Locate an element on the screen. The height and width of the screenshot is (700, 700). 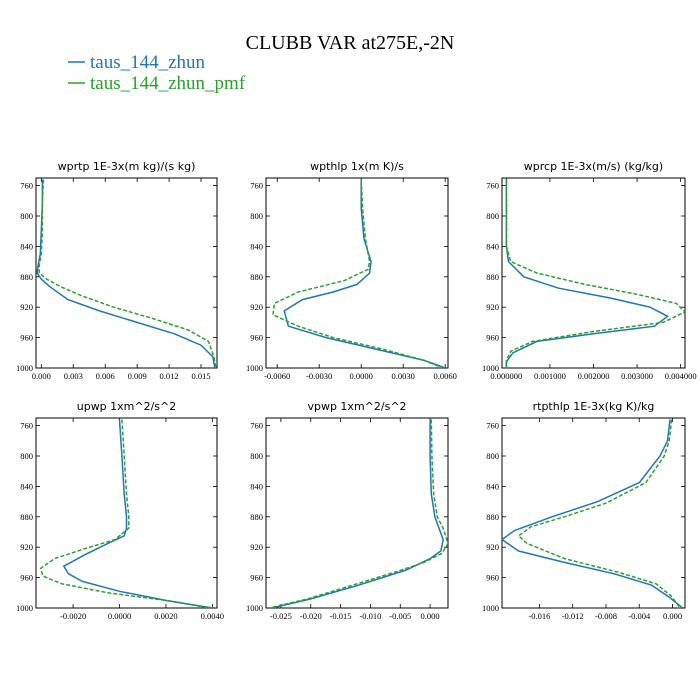
plot-frame-wprtp is located at coordinates (126, 273).